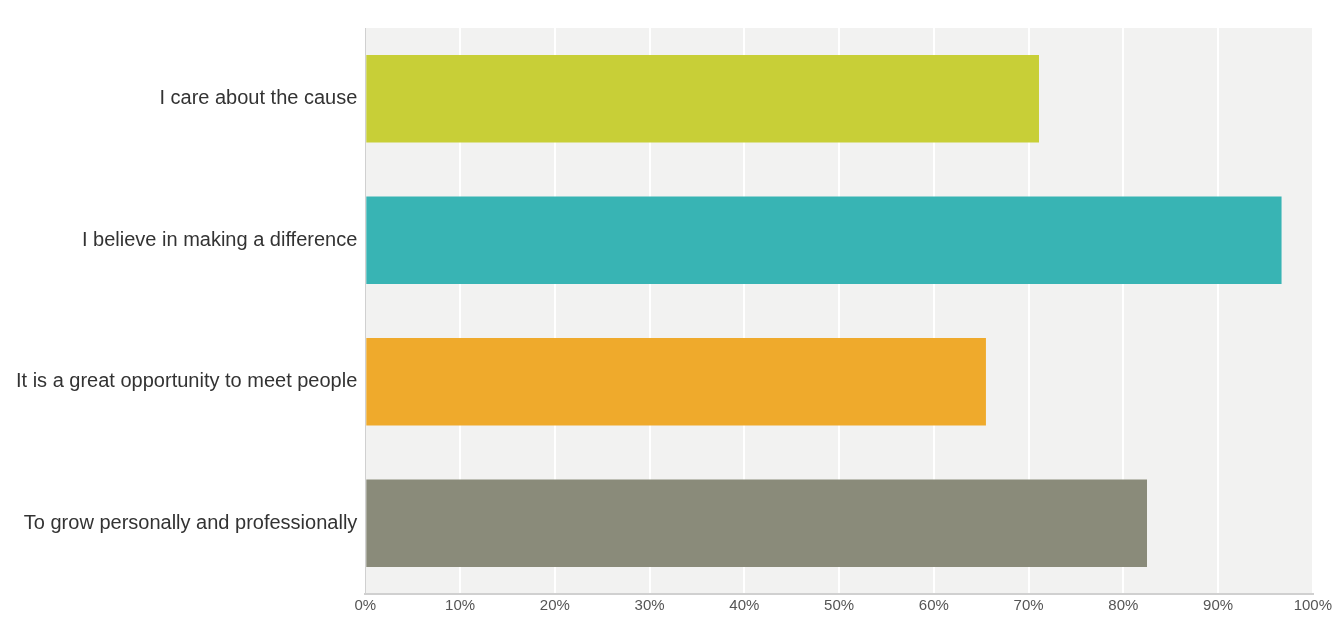 Image resolution: width=1343 pixels, height=626 pixels. I want to click on y-tick-label: I care about the cause, so click(258, 97).